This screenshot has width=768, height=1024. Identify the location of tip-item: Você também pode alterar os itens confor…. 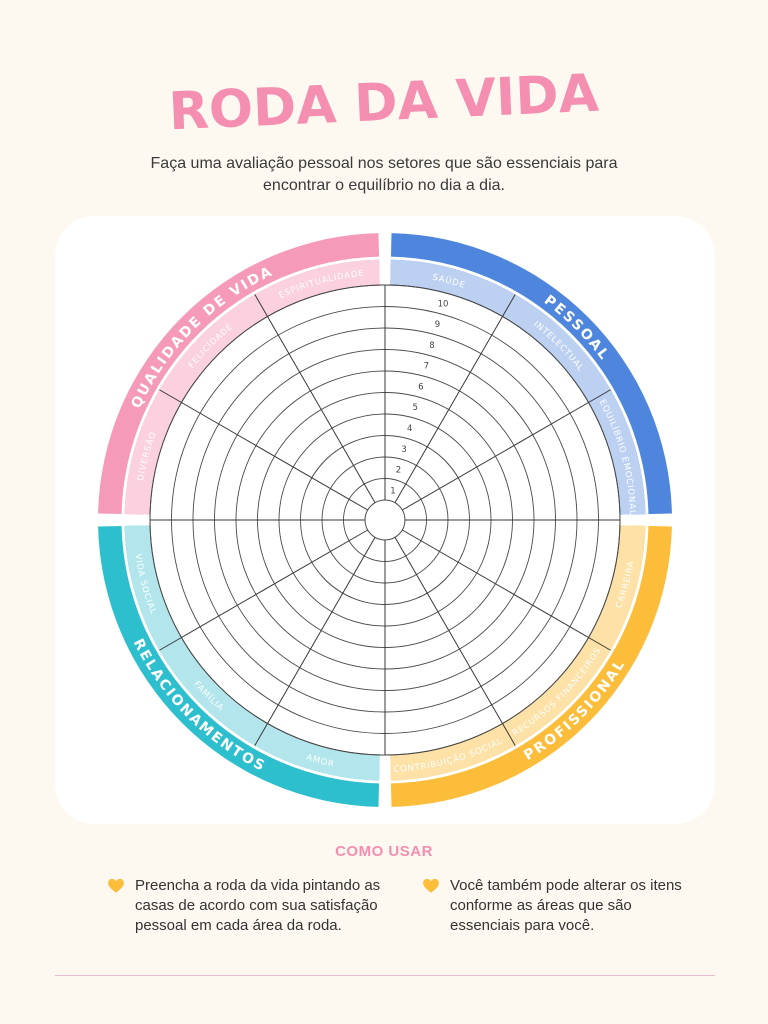
(562, 906).